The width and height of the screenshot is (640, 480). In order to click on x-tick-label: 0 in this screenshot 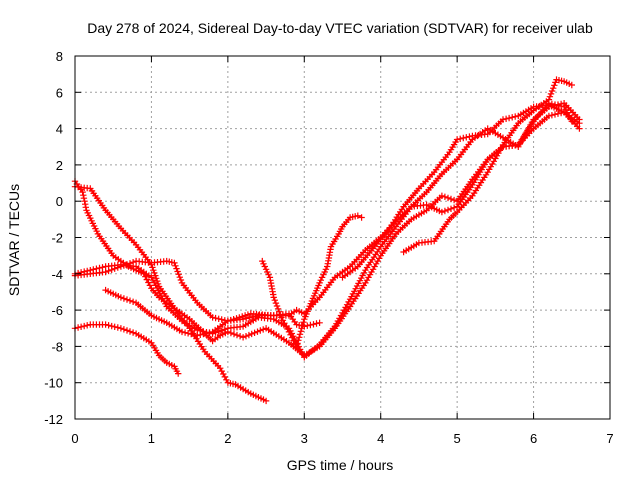, I will do `click(74, 438)`.